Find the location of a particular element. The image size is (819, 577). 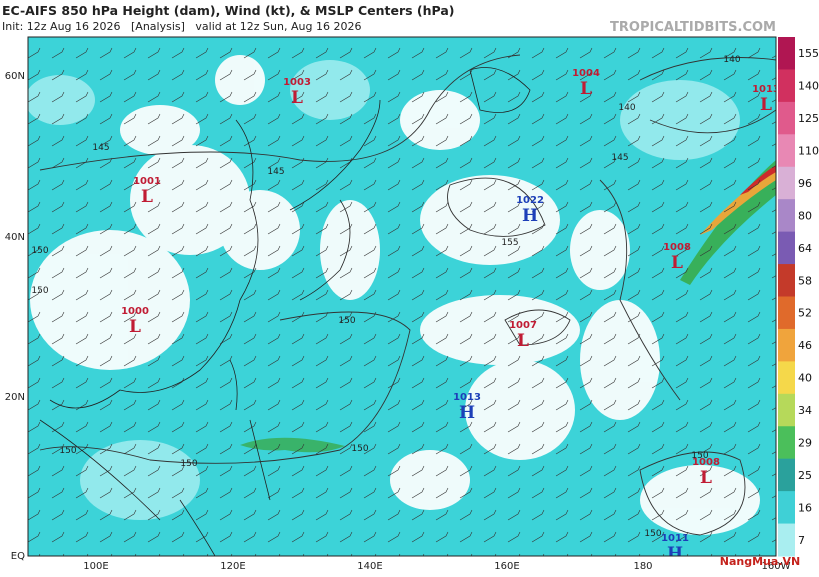

lon-label: 140E is located at coordinates (369, 566).